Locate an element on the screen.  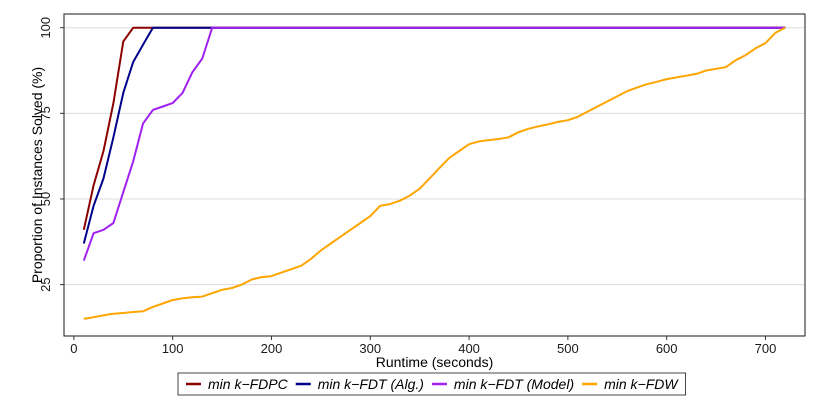
y-tick-label: 100 is located at coordinates (45, 28).